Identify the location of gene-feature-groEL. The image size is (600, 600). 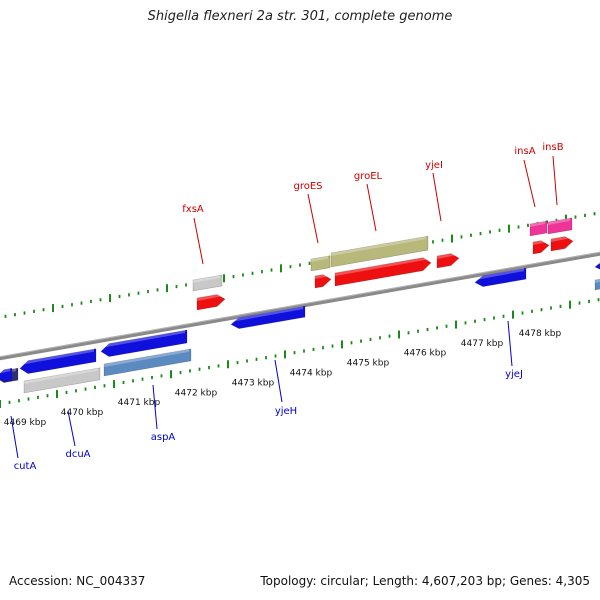
(383, 271).